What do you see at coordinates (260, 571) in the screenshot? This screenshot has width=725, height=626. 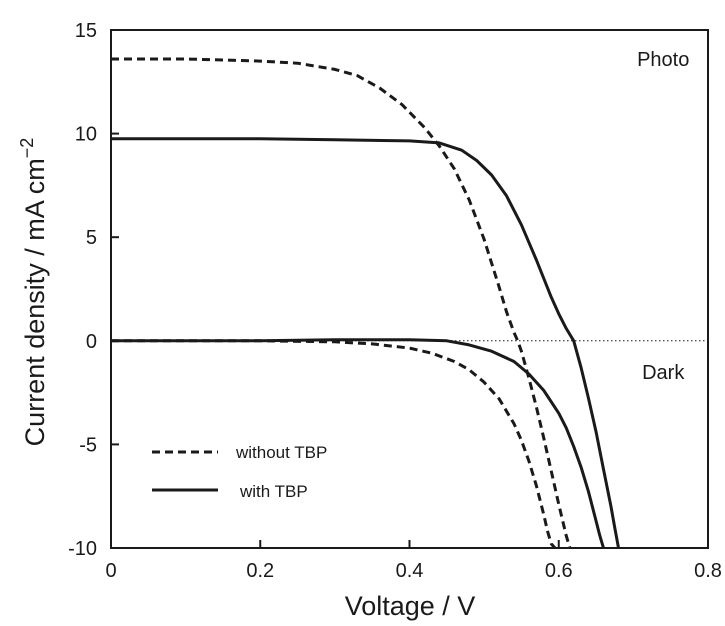 I see `x-tick-label: 0.2` at bounding box center [260, 571].